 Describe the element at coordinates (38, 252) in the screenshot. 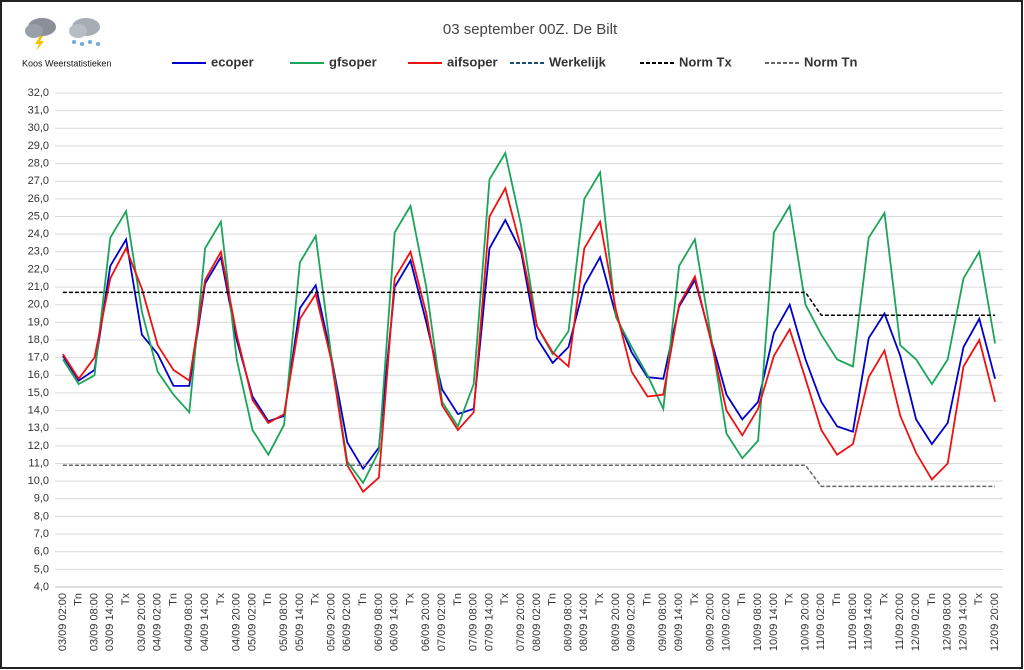

I see `y-tick-label: 23,0` at that location.